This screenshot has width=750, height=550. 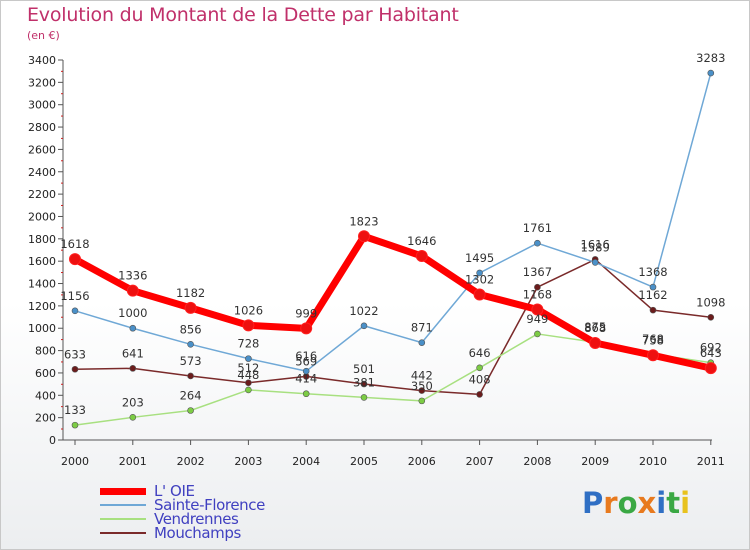 What do you see at coordinates (42, 239) in the screenshot?
I see `y-tick-label: 1800` at bounding box center [42, 239].